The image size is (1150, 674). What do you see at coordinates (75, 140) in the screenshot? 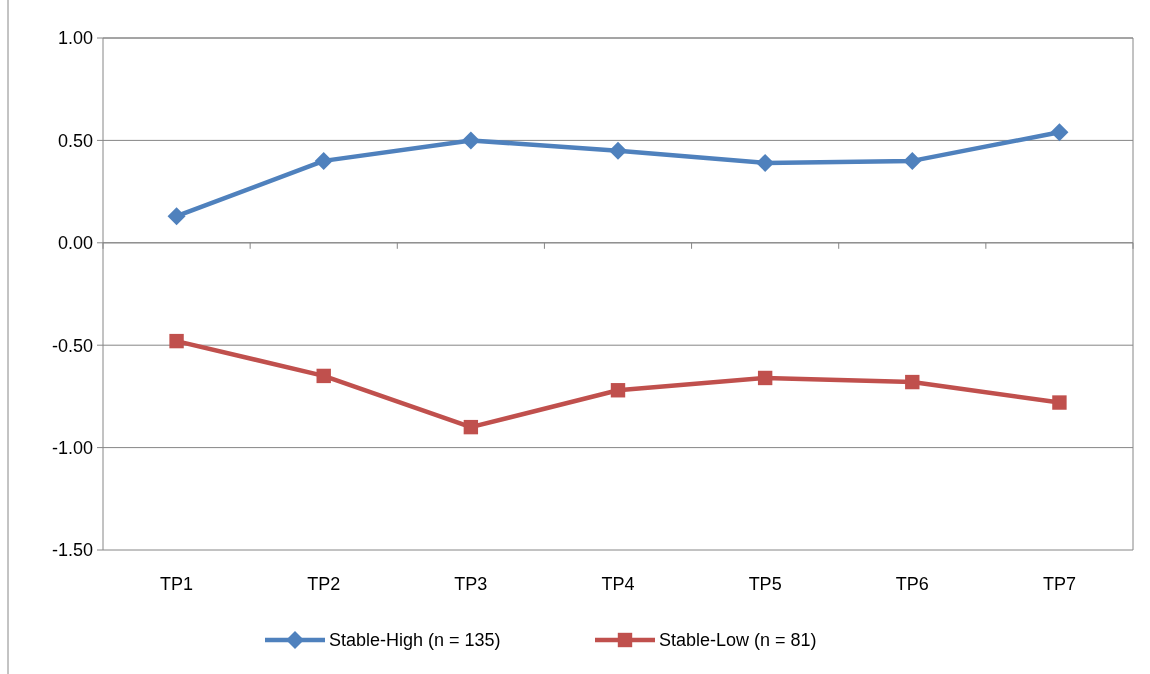
I see `y-tick-label: 0.50` at bounding box center [75, 140].